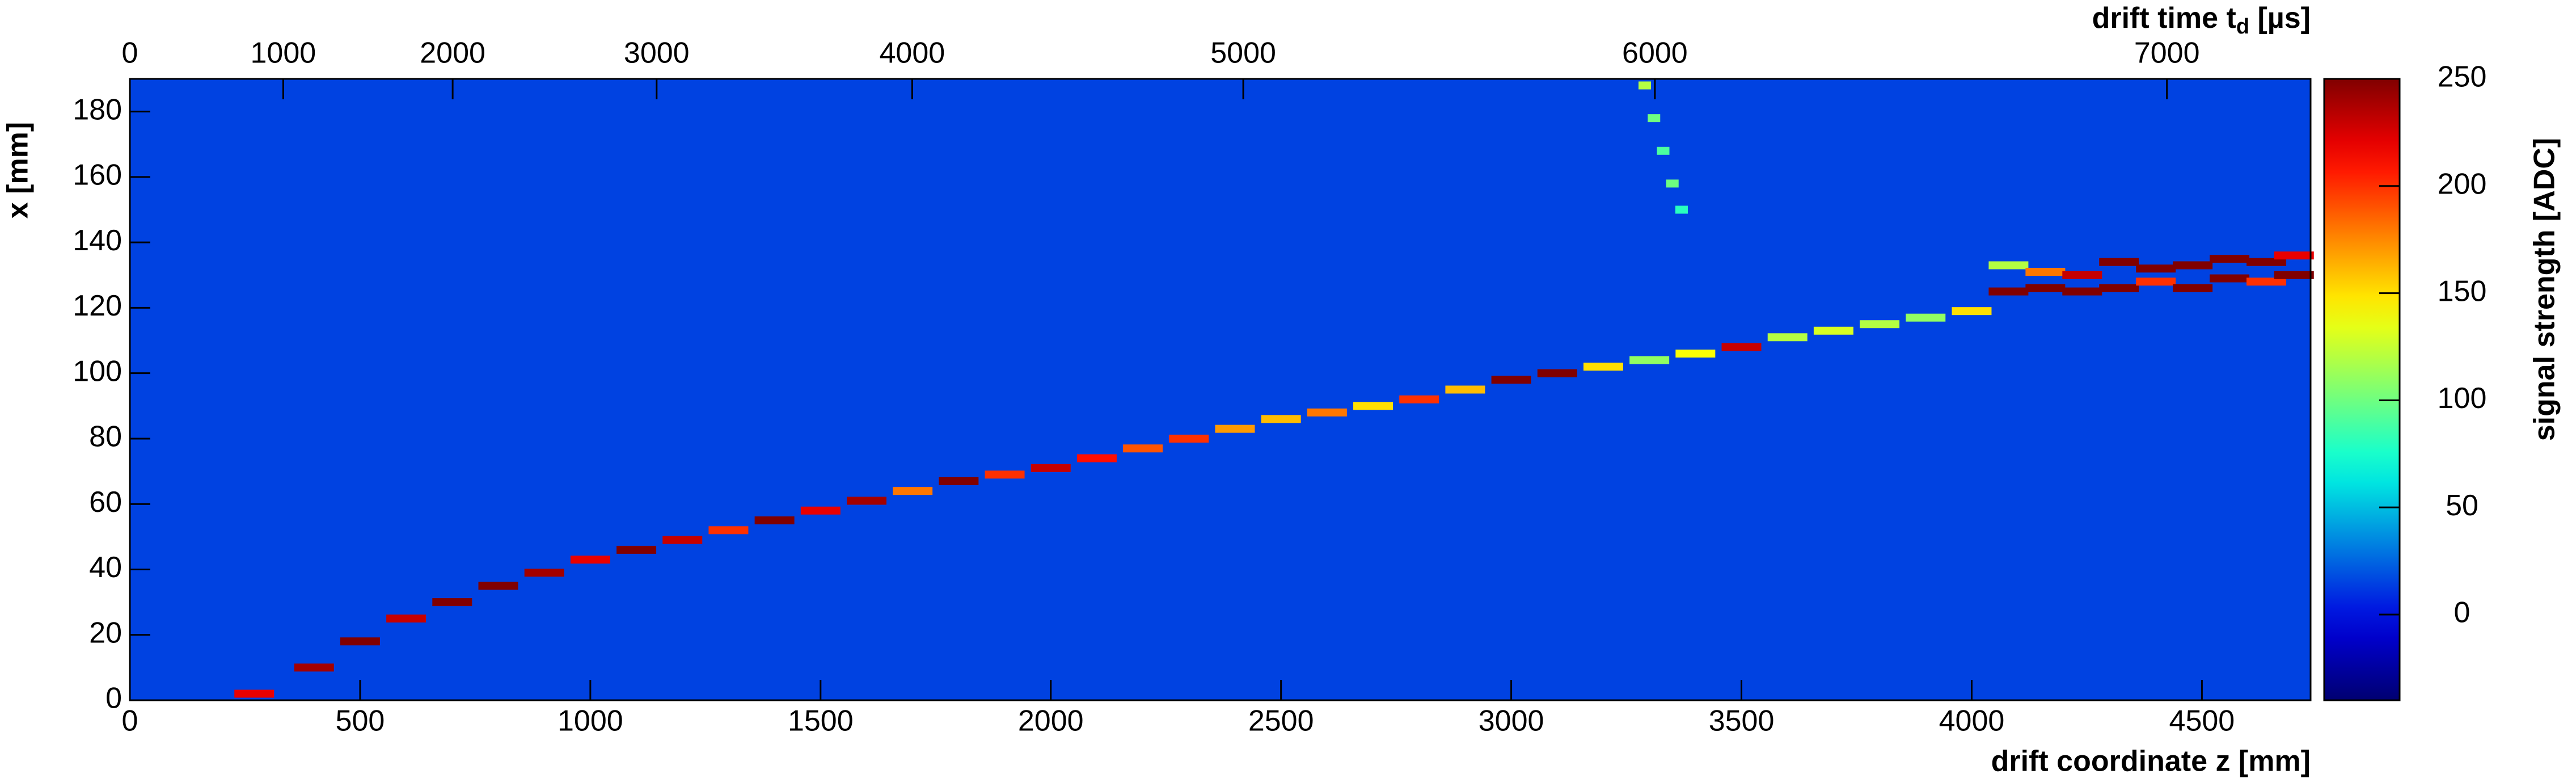 This screenshot has height=778, width=2576. I want to click on x2-tick-label: 3000, so click(657, 54).